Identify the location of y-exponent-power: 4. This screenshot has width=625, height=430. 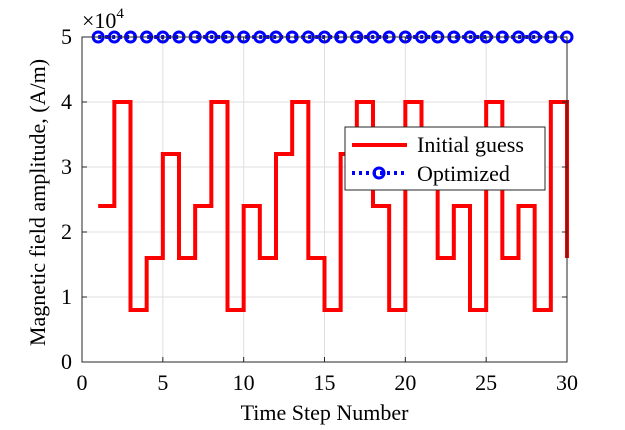
(120, 14).